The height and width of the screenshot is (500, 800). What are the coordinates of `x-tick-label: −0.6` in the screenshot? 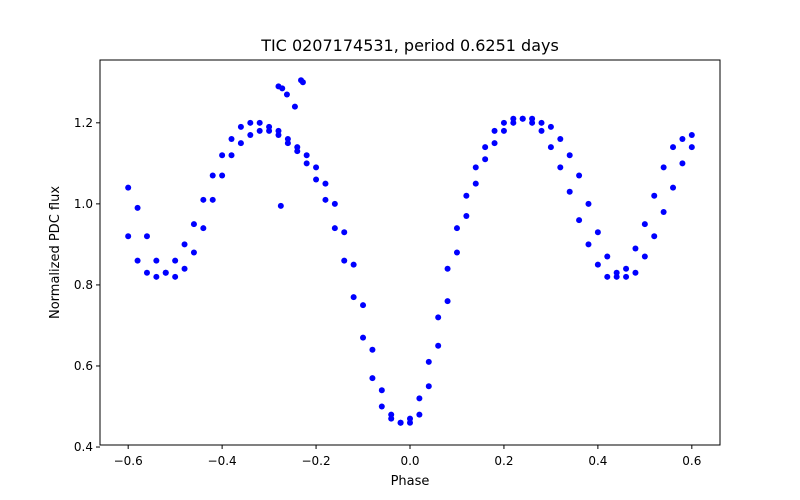 It's located at (128, 461).